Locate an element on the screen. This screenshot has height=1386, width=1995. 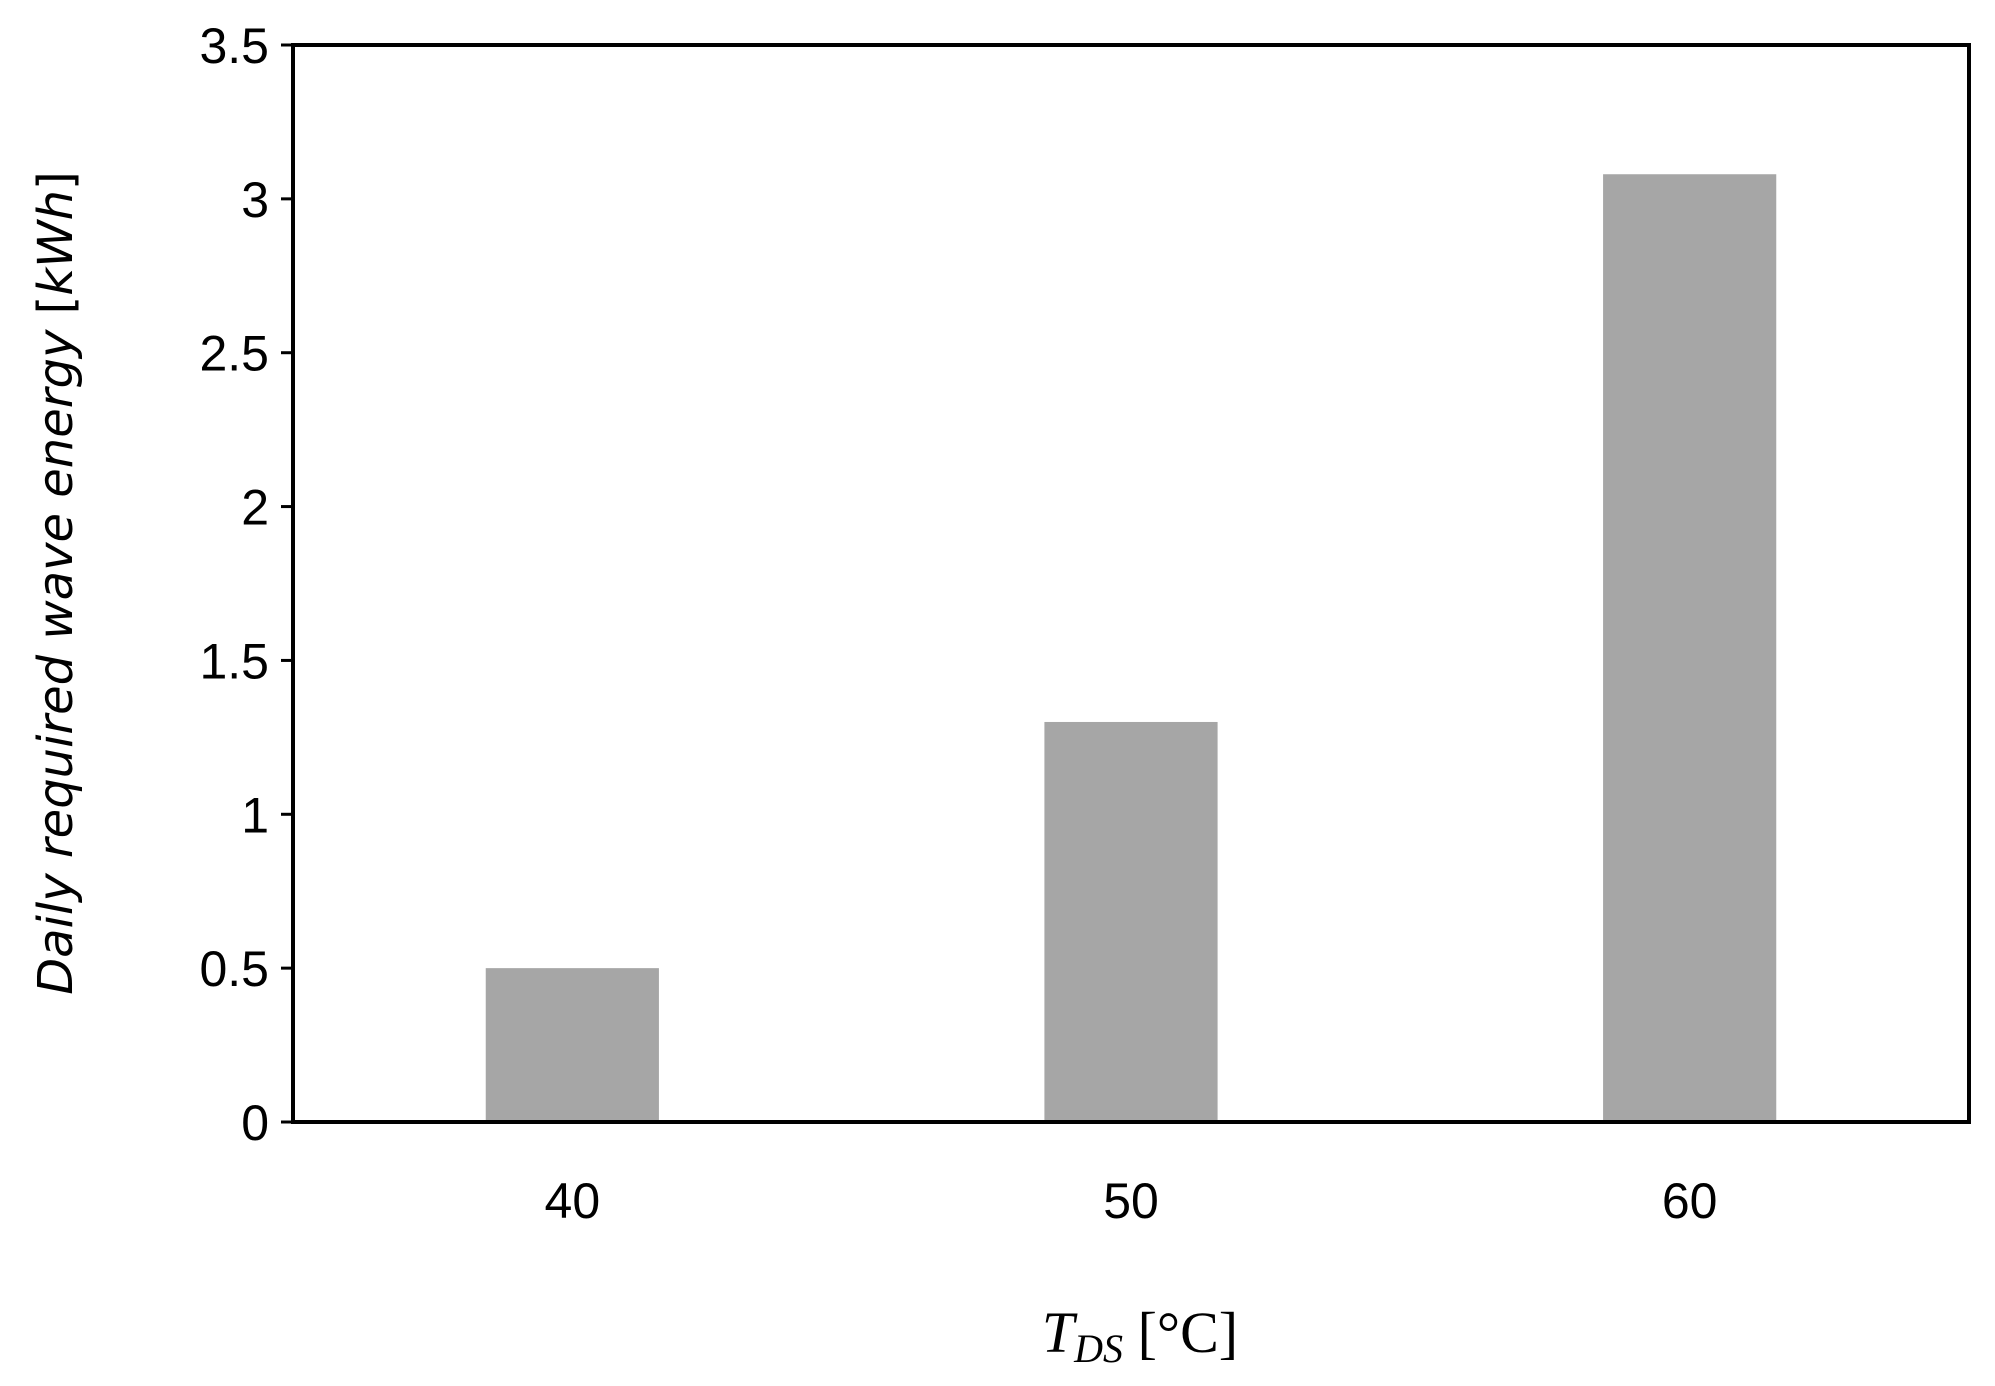
x-tick-label: 50 is located at coordinates (1131, 1201).